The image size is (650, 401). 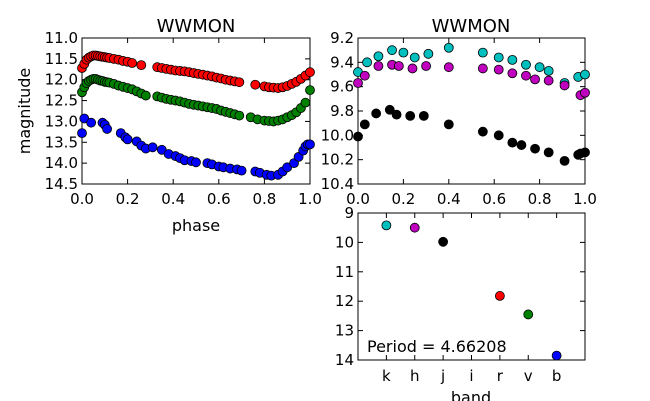 What do you see at coordinates (61, 121) in the screenshot?
I see `y-tick-label: 13.0` at bounding box center [61, 121].